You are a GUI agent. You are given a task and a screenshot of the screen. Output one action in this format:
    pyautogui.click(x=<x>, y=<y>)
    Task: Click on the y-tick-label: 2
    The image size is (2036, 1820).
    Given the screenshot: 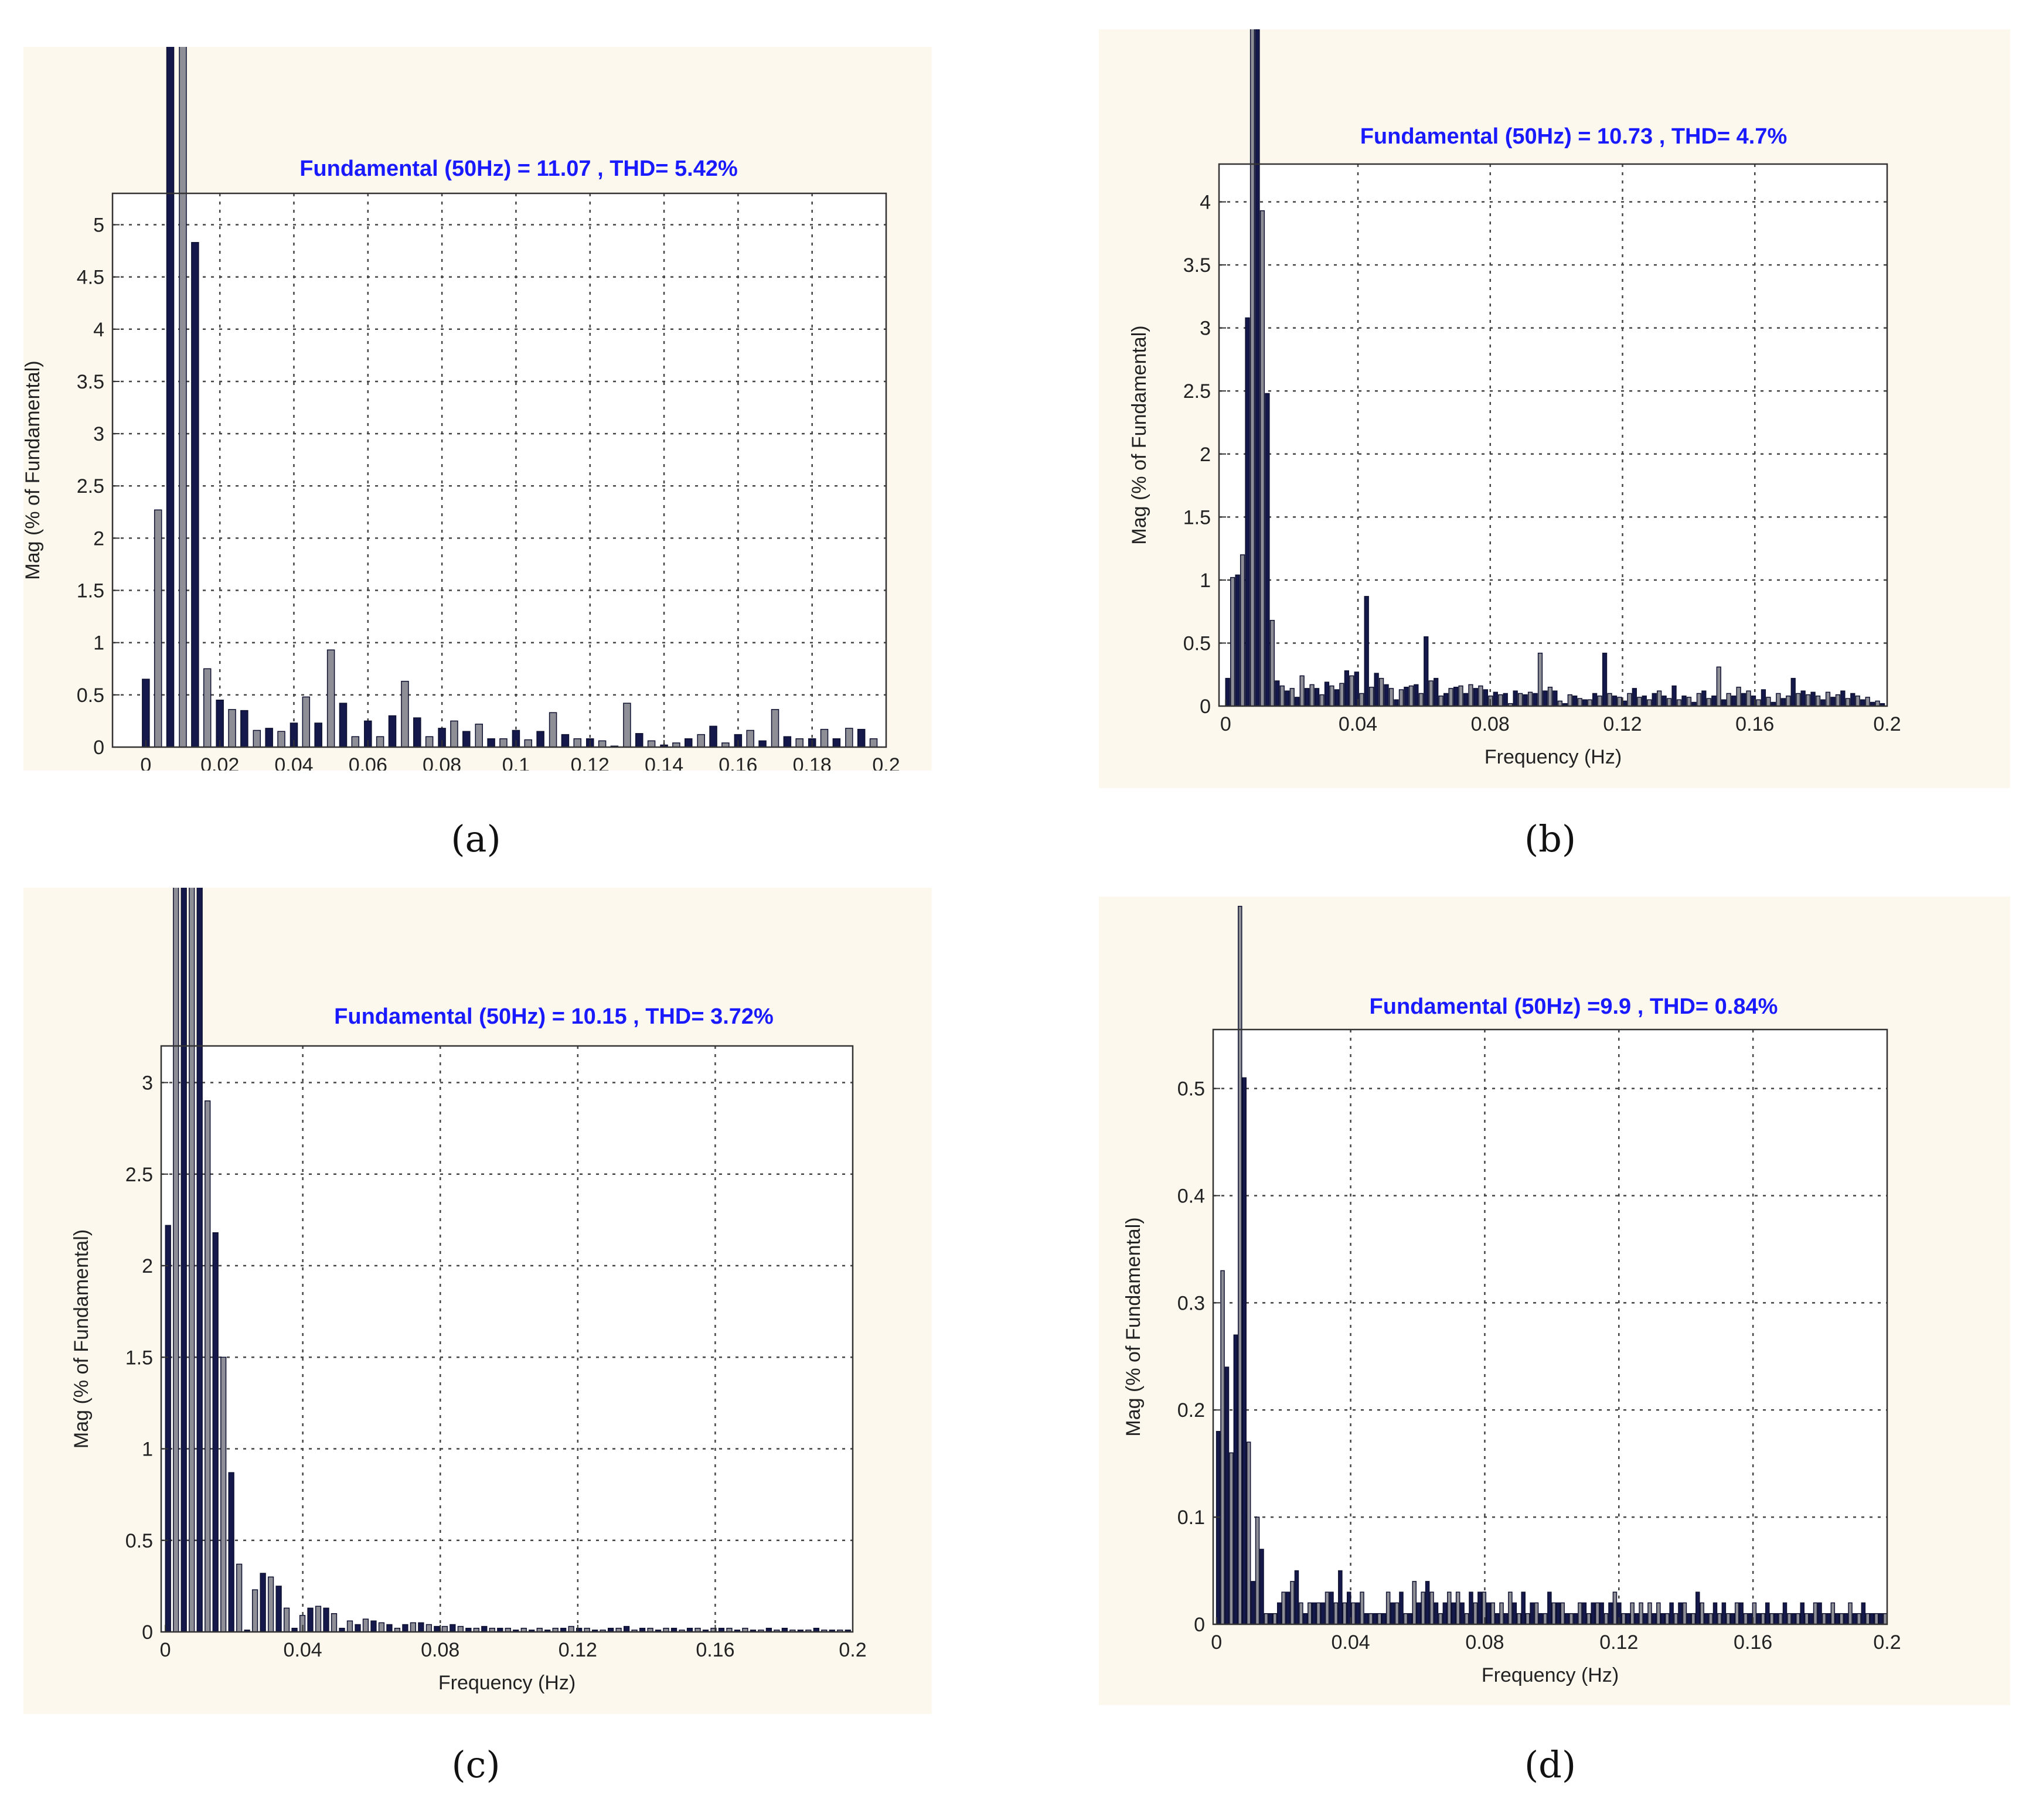 What is the action you would take?
    pyautogui.click(x=1205, y=455)
    